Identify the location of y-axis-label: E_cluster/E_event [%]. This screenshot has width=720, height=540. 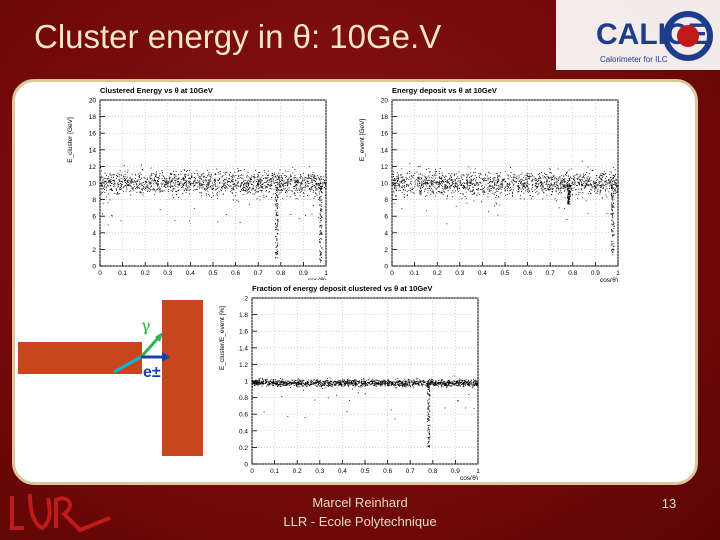
(222, 338).